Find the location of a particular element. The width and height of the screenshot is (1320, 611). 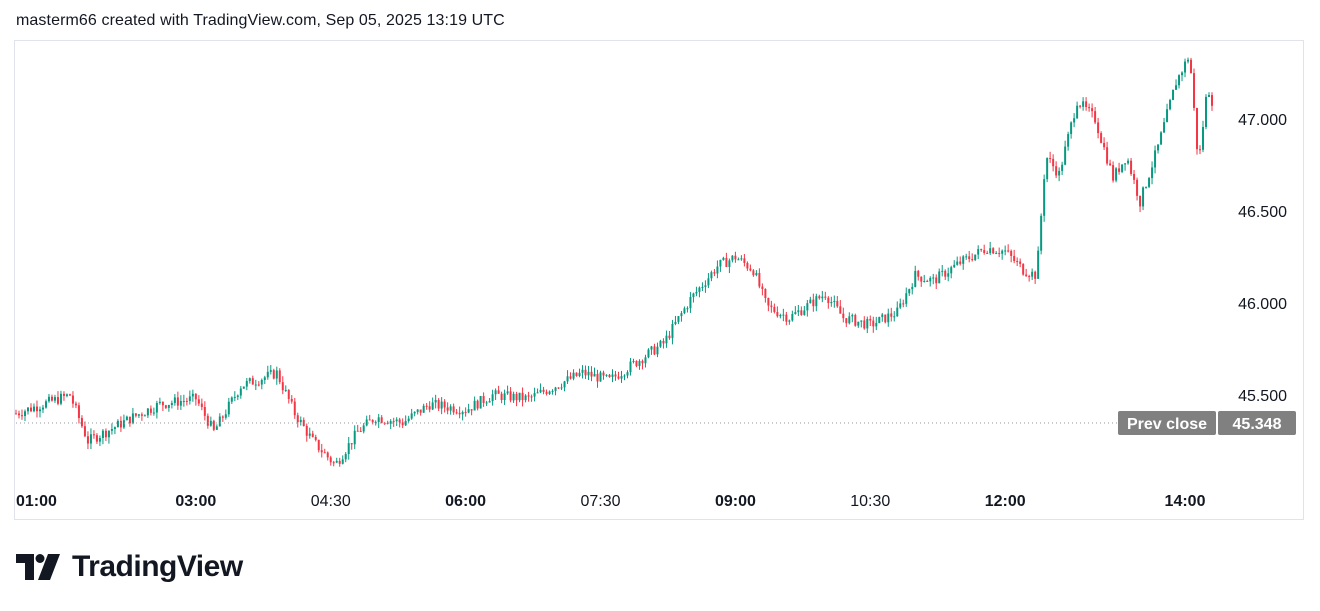

price-tick-label: 45.500 is located at coordinates (1262, 396).